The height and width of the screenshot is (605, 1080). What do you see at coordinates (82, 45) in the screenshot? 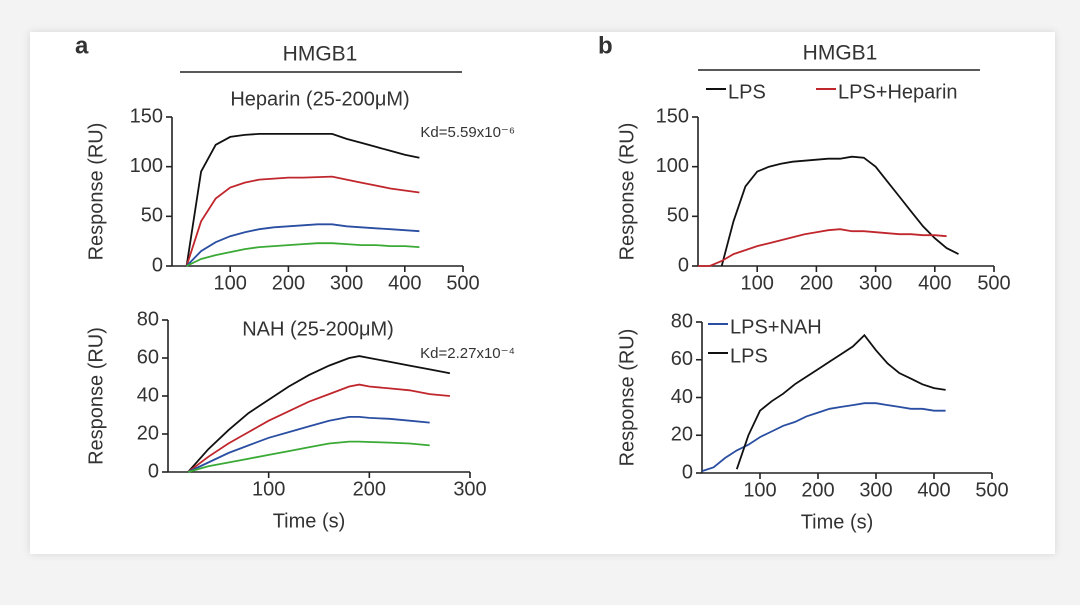
I see `panel-label: a` at bounding box center [82, 45].